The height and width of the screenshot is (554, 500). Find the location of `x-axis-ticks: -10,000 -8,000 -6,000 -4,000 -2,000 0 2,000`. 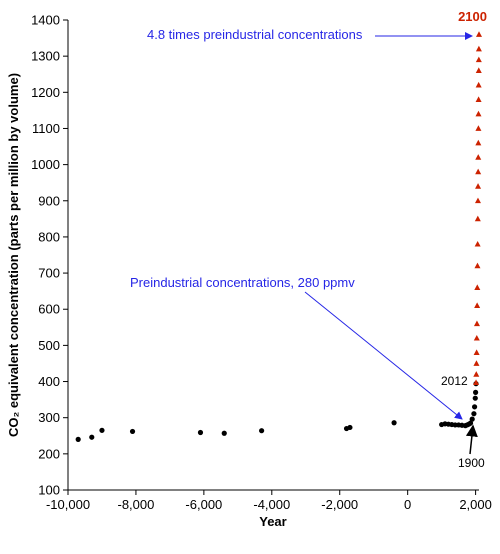

x-axis-ticks: -10,000 -8,000 -6,000 -4,000 -2,000 0 2,000 is located at coordinates (269, 501).